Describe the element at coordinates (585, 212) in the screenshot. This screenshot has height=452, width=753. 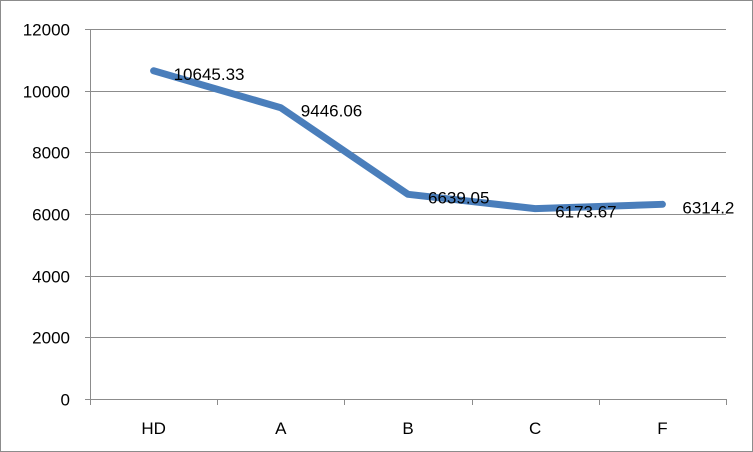
I see `data-label: 6173.67` at that location.